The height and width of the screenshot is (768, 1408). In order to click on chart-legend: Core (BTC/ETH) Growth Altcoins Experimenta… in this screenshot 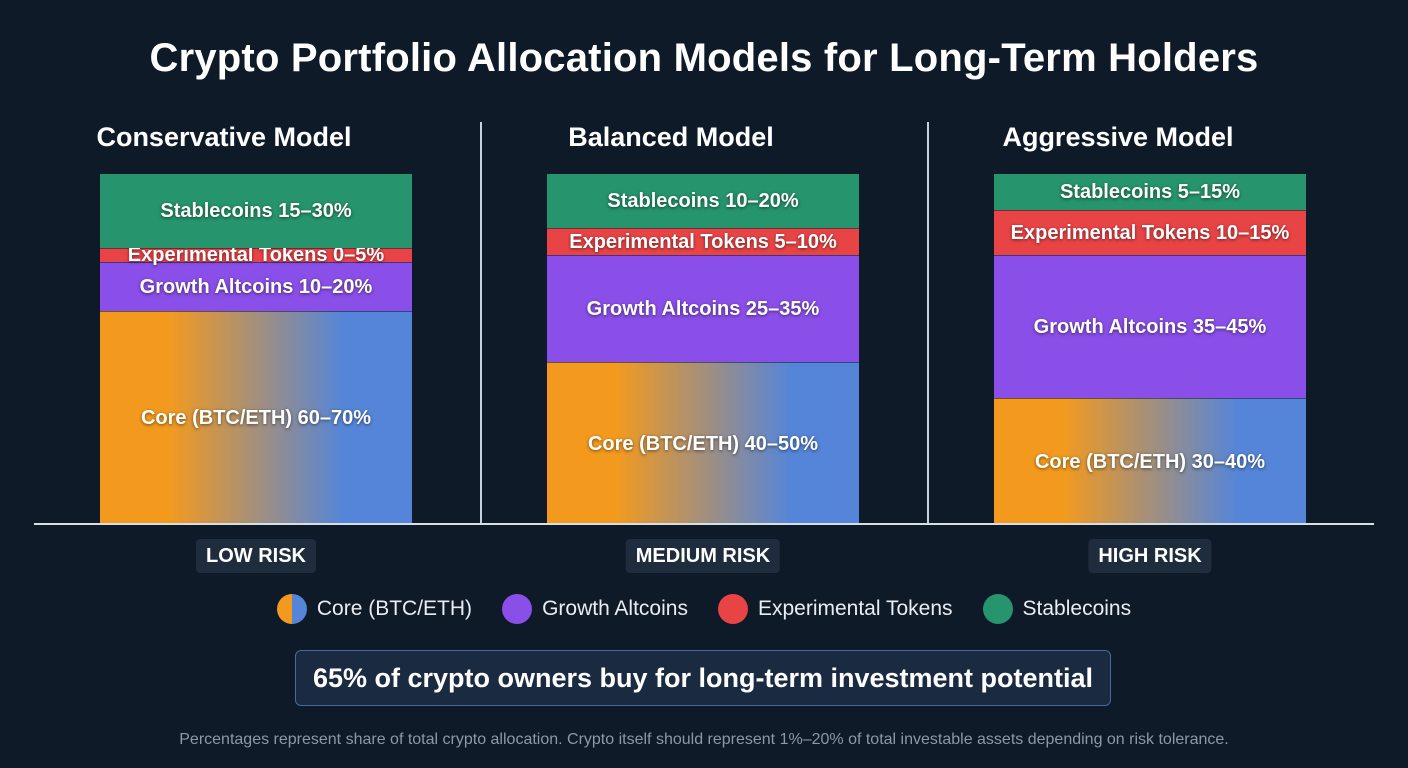, I will do `click(704, 609)`.